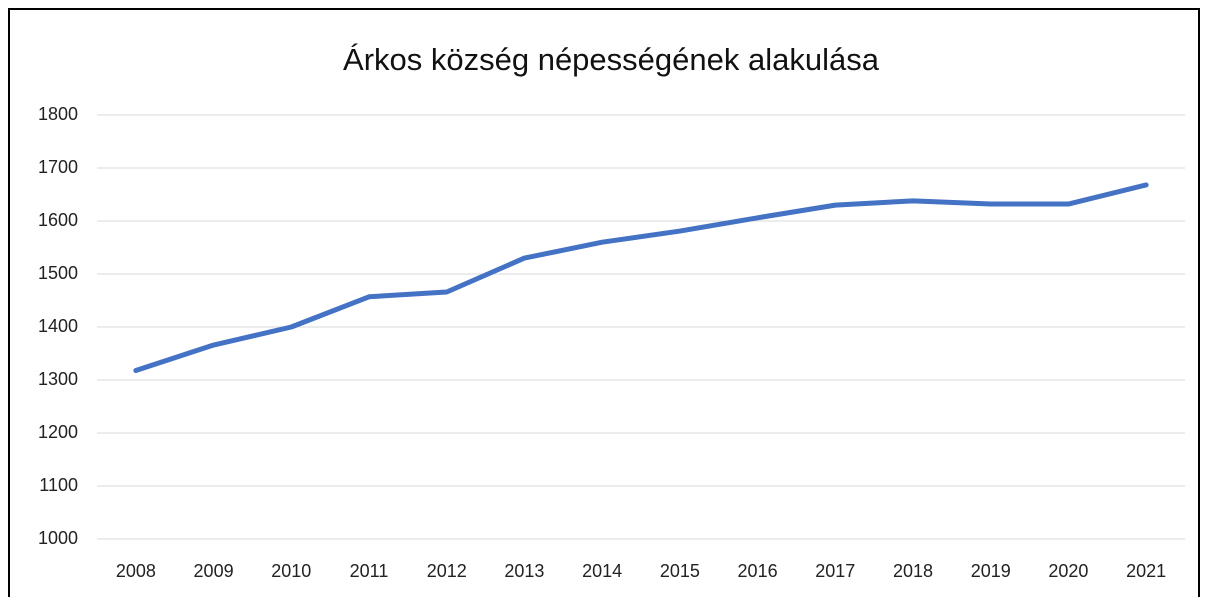 This screenshot has width=1205, height=597. What do you see at coordinates (611, 59) in the screenshot?
I see `chart-title: Árkos község népességének alakulása` at bounding box center [611, 59].